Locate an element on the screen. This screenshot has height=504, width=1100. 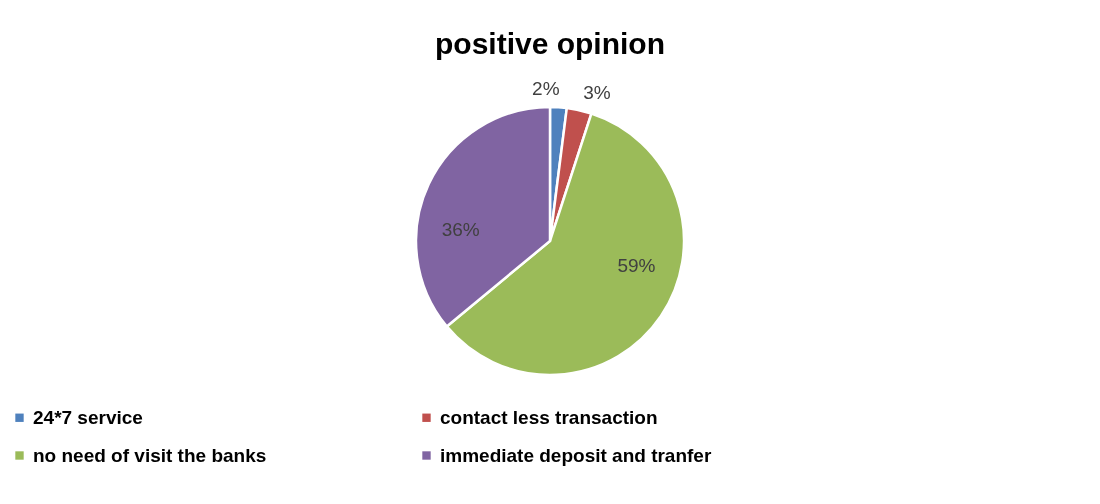
data-label: 3% is located at coordinates (597, 92).